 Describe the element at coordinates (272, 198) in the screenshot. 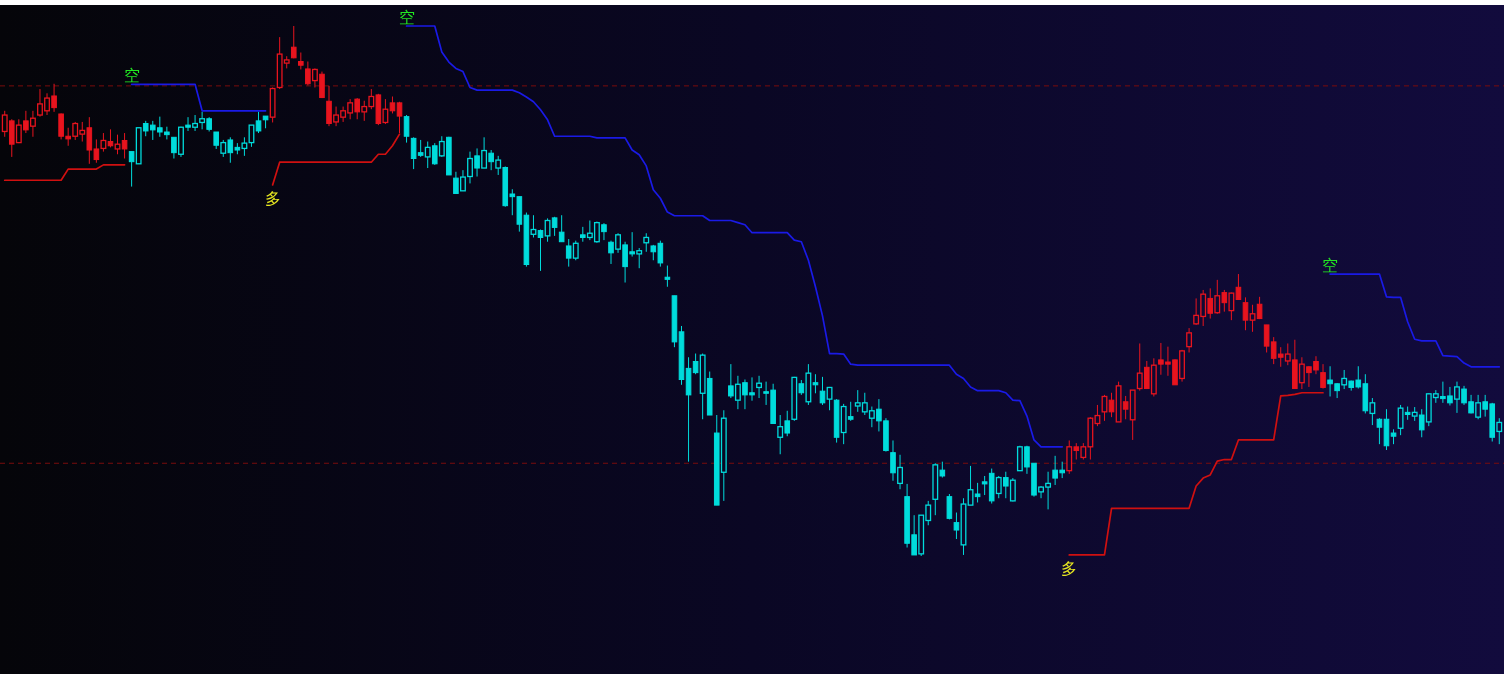

I see `text: 多` at that location.